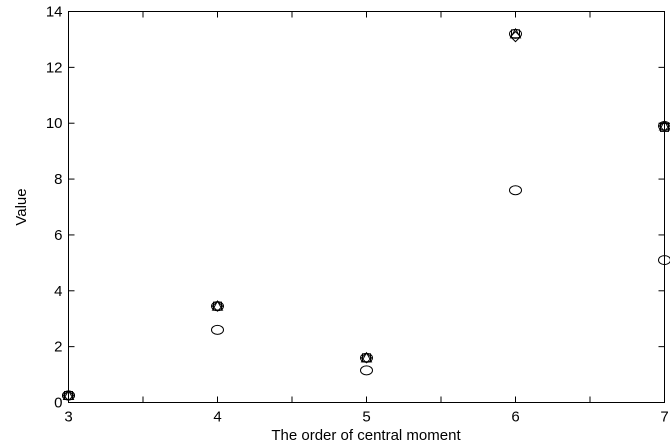 This screenshot has width=670, height=447. Describe the element at coordinates (366, 435) in the screenshot. I see `x-axis-title: The order of central moment` at that location.